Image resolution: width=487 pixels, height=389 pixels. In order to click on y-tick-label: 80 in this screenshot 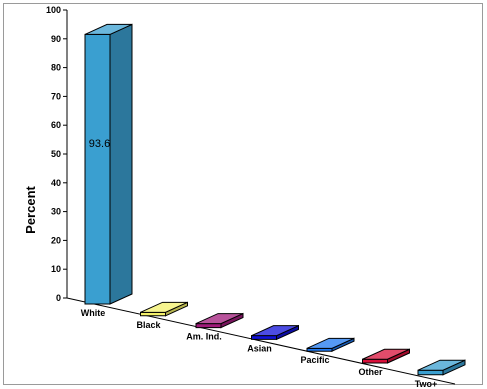, I will do `click(56, 68)`.